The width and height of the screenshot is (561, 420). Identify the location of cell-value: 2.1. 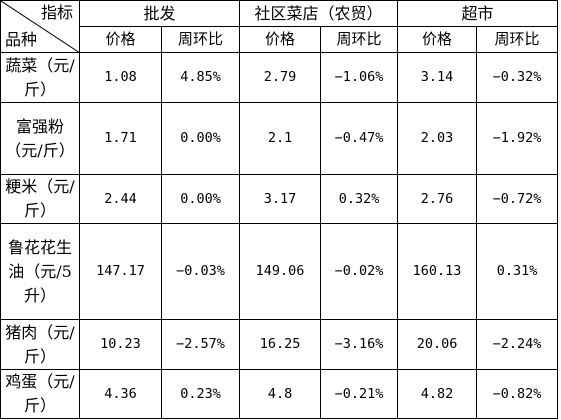
(280, 138).